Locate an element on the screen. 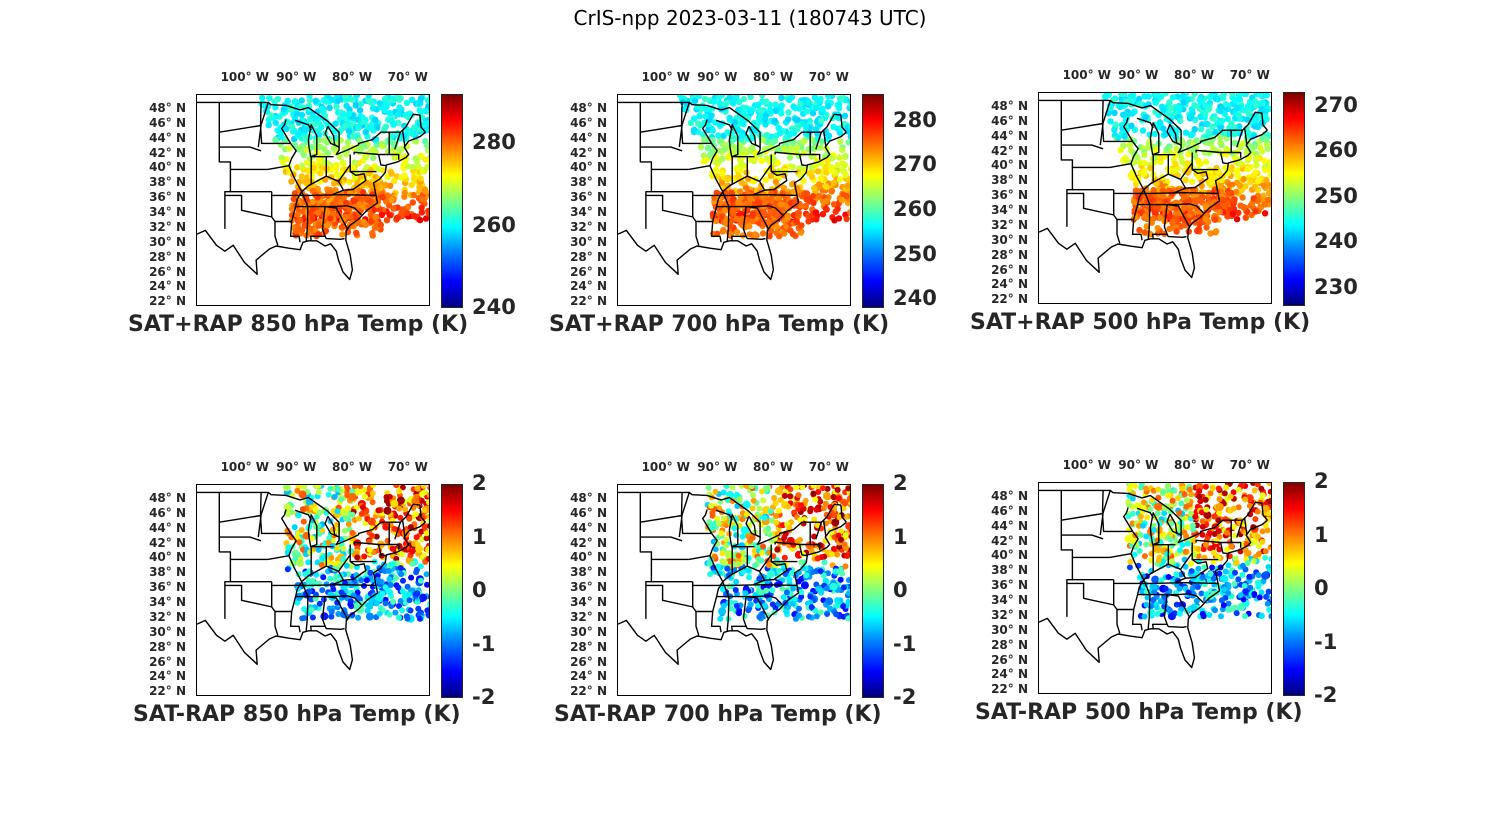 This screenshot has width=1500, height=825. colorbar is located at coordinates (873, 591).